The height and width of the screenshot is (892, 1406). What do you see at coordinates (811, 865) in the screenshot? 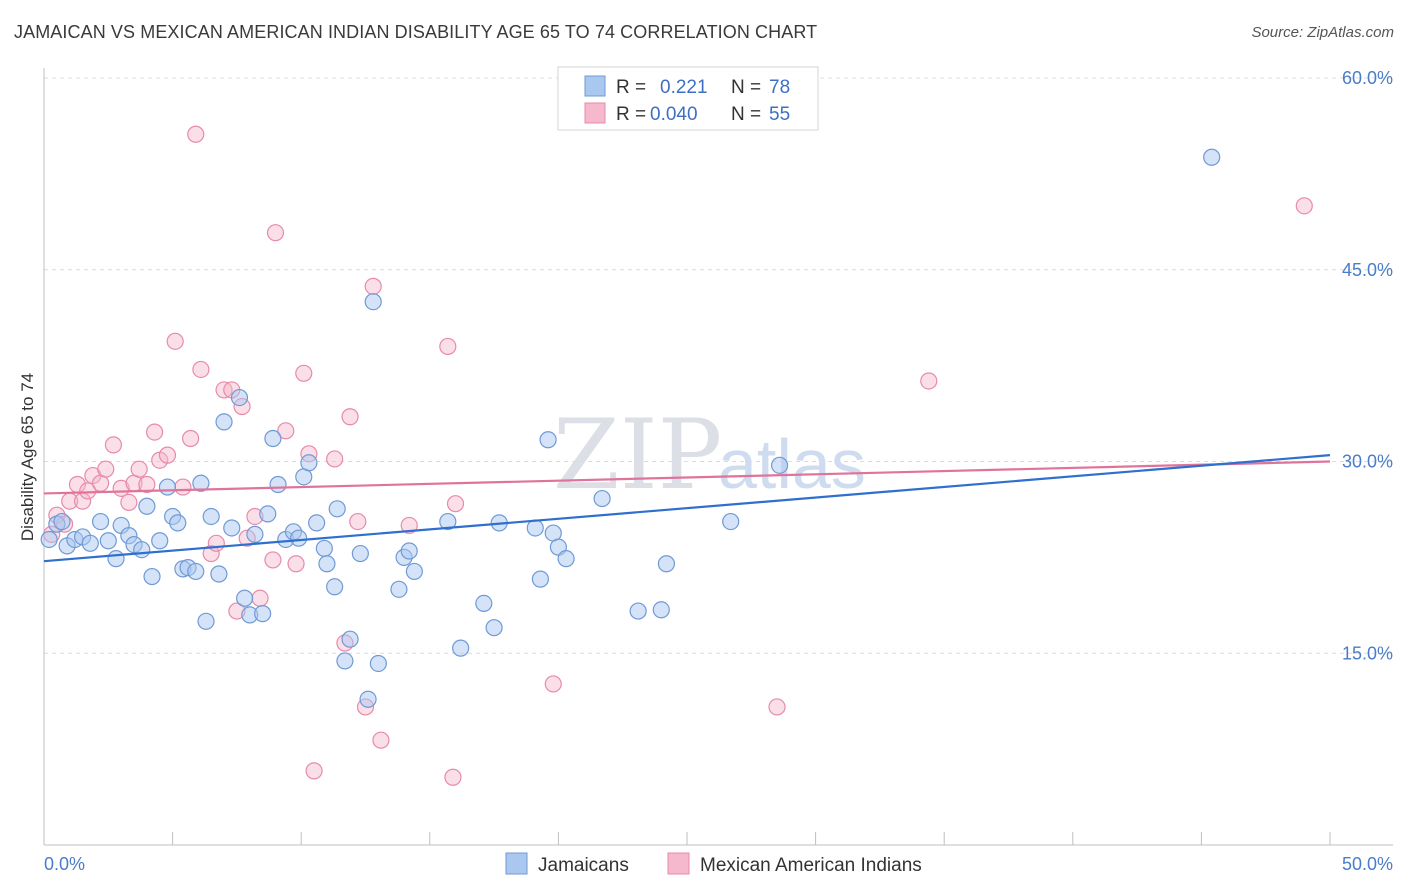
I see `bottom-legend-label-mexican: Mexican American Indians` at bounding box center [811, 865].